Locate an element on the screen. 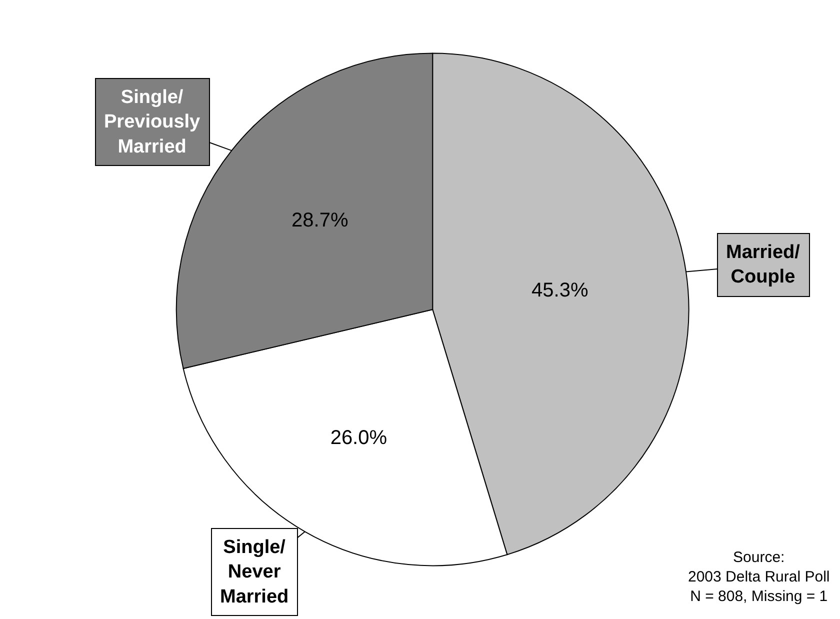  source-note: Source: 2003 Delta Rural Poll N = 808, Missing = 1 is located at coordinates (759, 577).